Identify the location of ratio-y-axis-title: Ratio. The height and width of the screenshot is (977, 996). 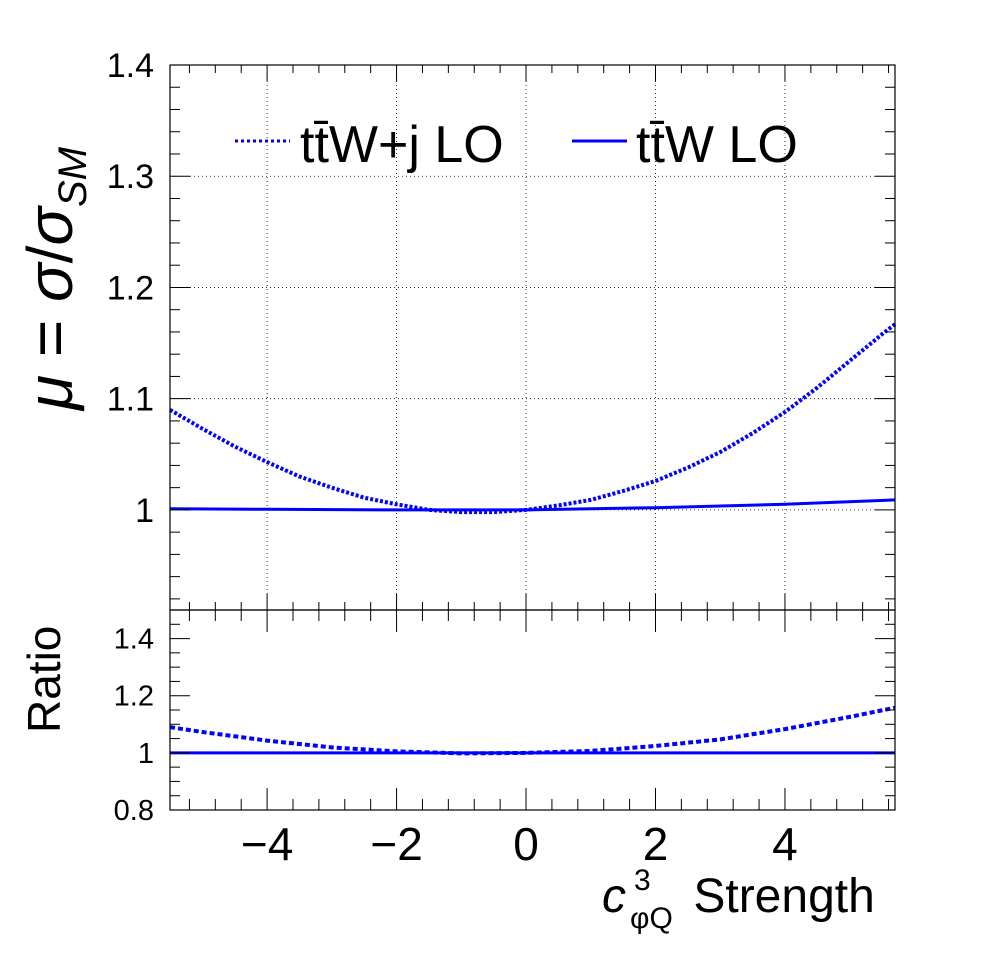
(44, 679).